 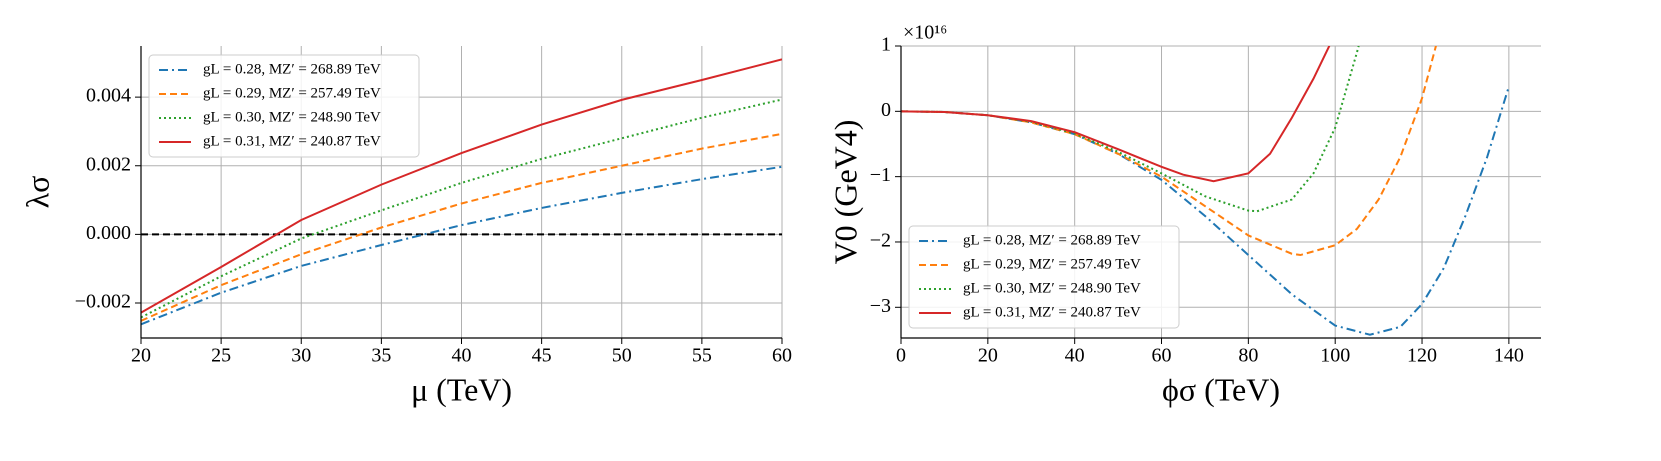 What do you see at coordinates (1335, 356) in the screenshot?
I see `x-tick-label: 100` at bounding box center [1335, 356].